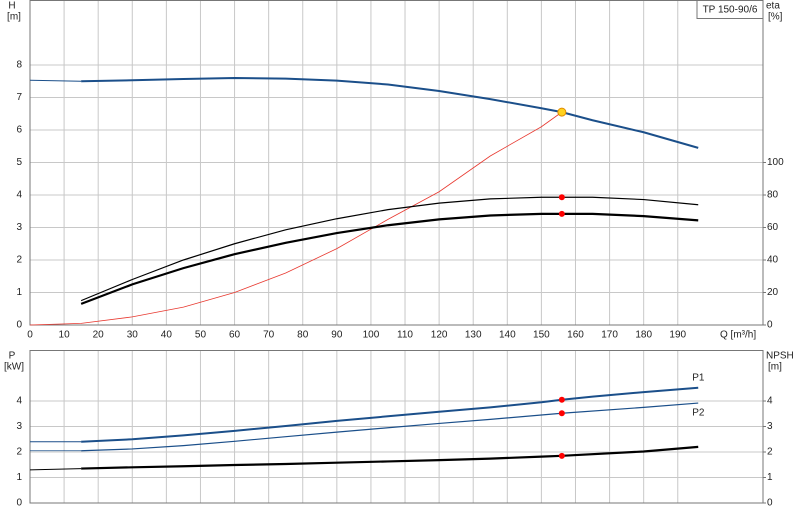  Describe the element at coordinates (773, 195) in the screenshot. I see `y2-tick-label: 80` at that location.